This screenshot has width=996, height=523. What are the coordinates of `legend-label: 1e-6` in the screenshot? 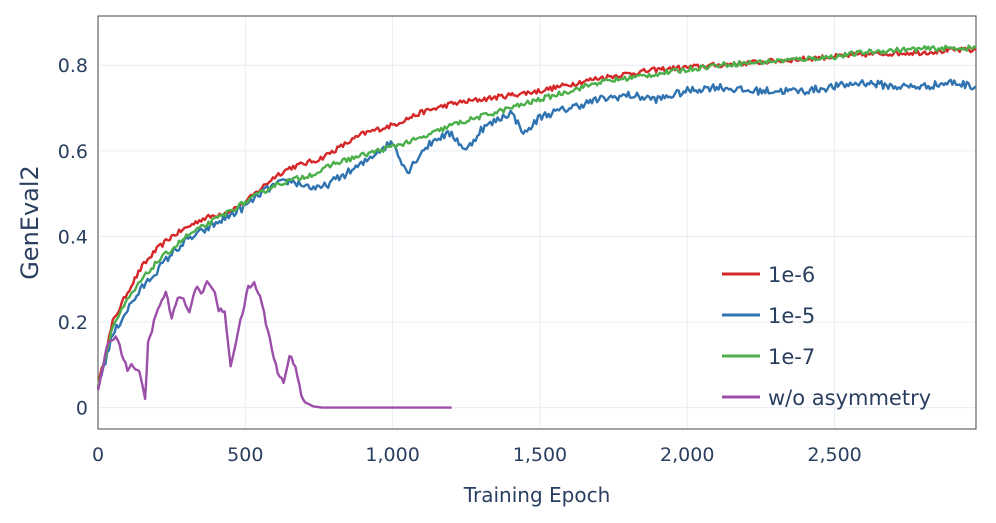 It's located at (791, 275).